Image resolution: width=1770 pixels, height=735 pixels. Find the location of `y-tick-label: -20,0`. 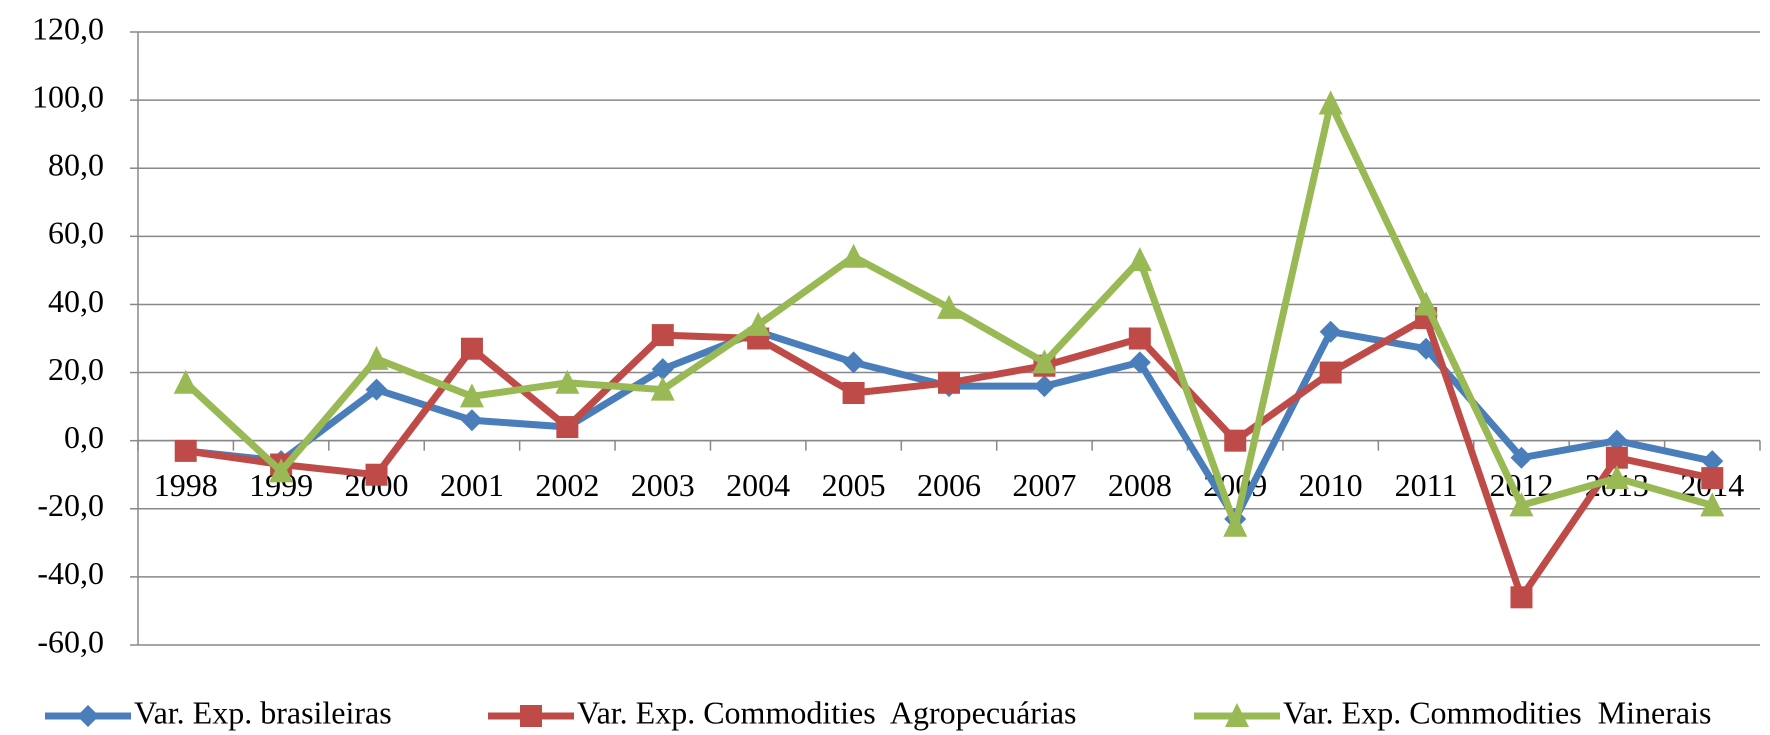

y-tick-label: -20,0 is located at coordinates (70, 505).